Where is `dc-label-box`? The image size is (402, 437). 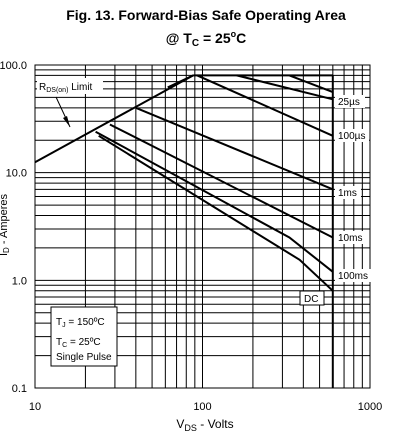
dc-label-box is located at coordinates (312, 298).